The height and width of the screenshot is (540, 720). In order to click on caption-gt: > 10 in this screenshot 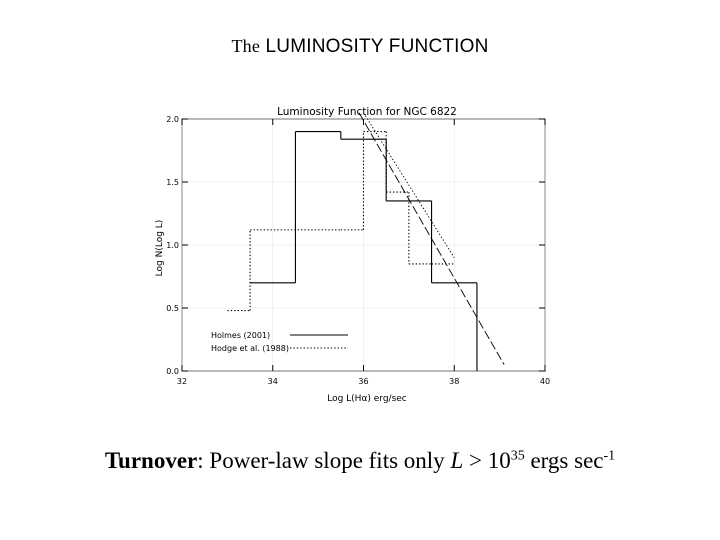, I will do `click(487, 460)`.